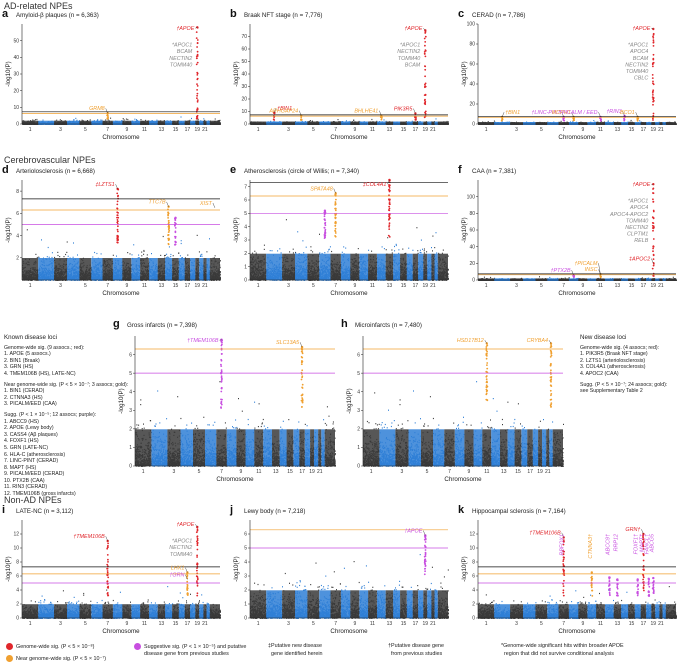 The height and width of the screenshot is (668, 685). What do you see at coordinates (85, 130) in the screenshot?
I see `x-tick-label: 5` at bounding box center [85, 130].